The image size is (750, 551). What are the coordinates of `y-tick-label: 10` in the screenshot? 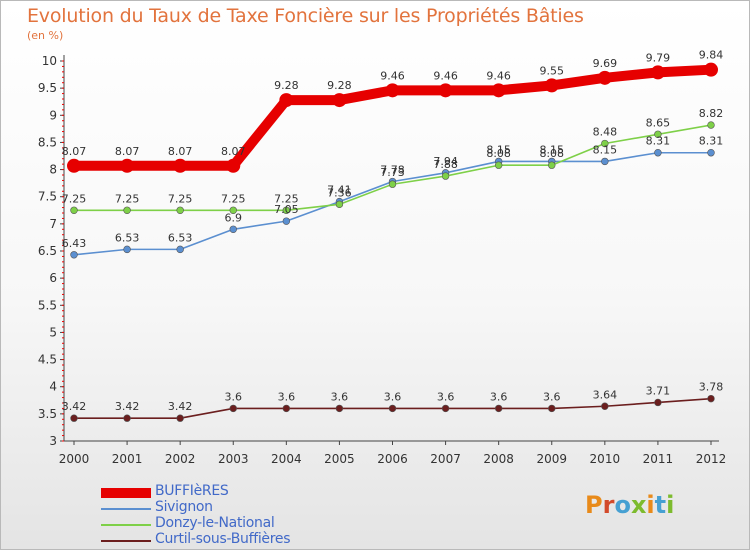 It's located at (49, 61).